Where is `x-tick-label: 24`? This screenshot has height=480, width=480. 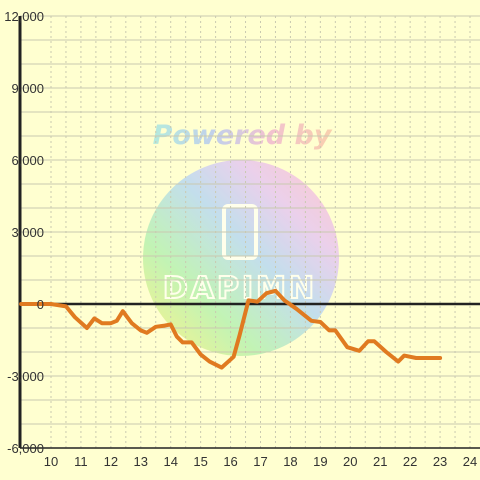
x-tick-label: 24 is located at coordinates (470, 461).